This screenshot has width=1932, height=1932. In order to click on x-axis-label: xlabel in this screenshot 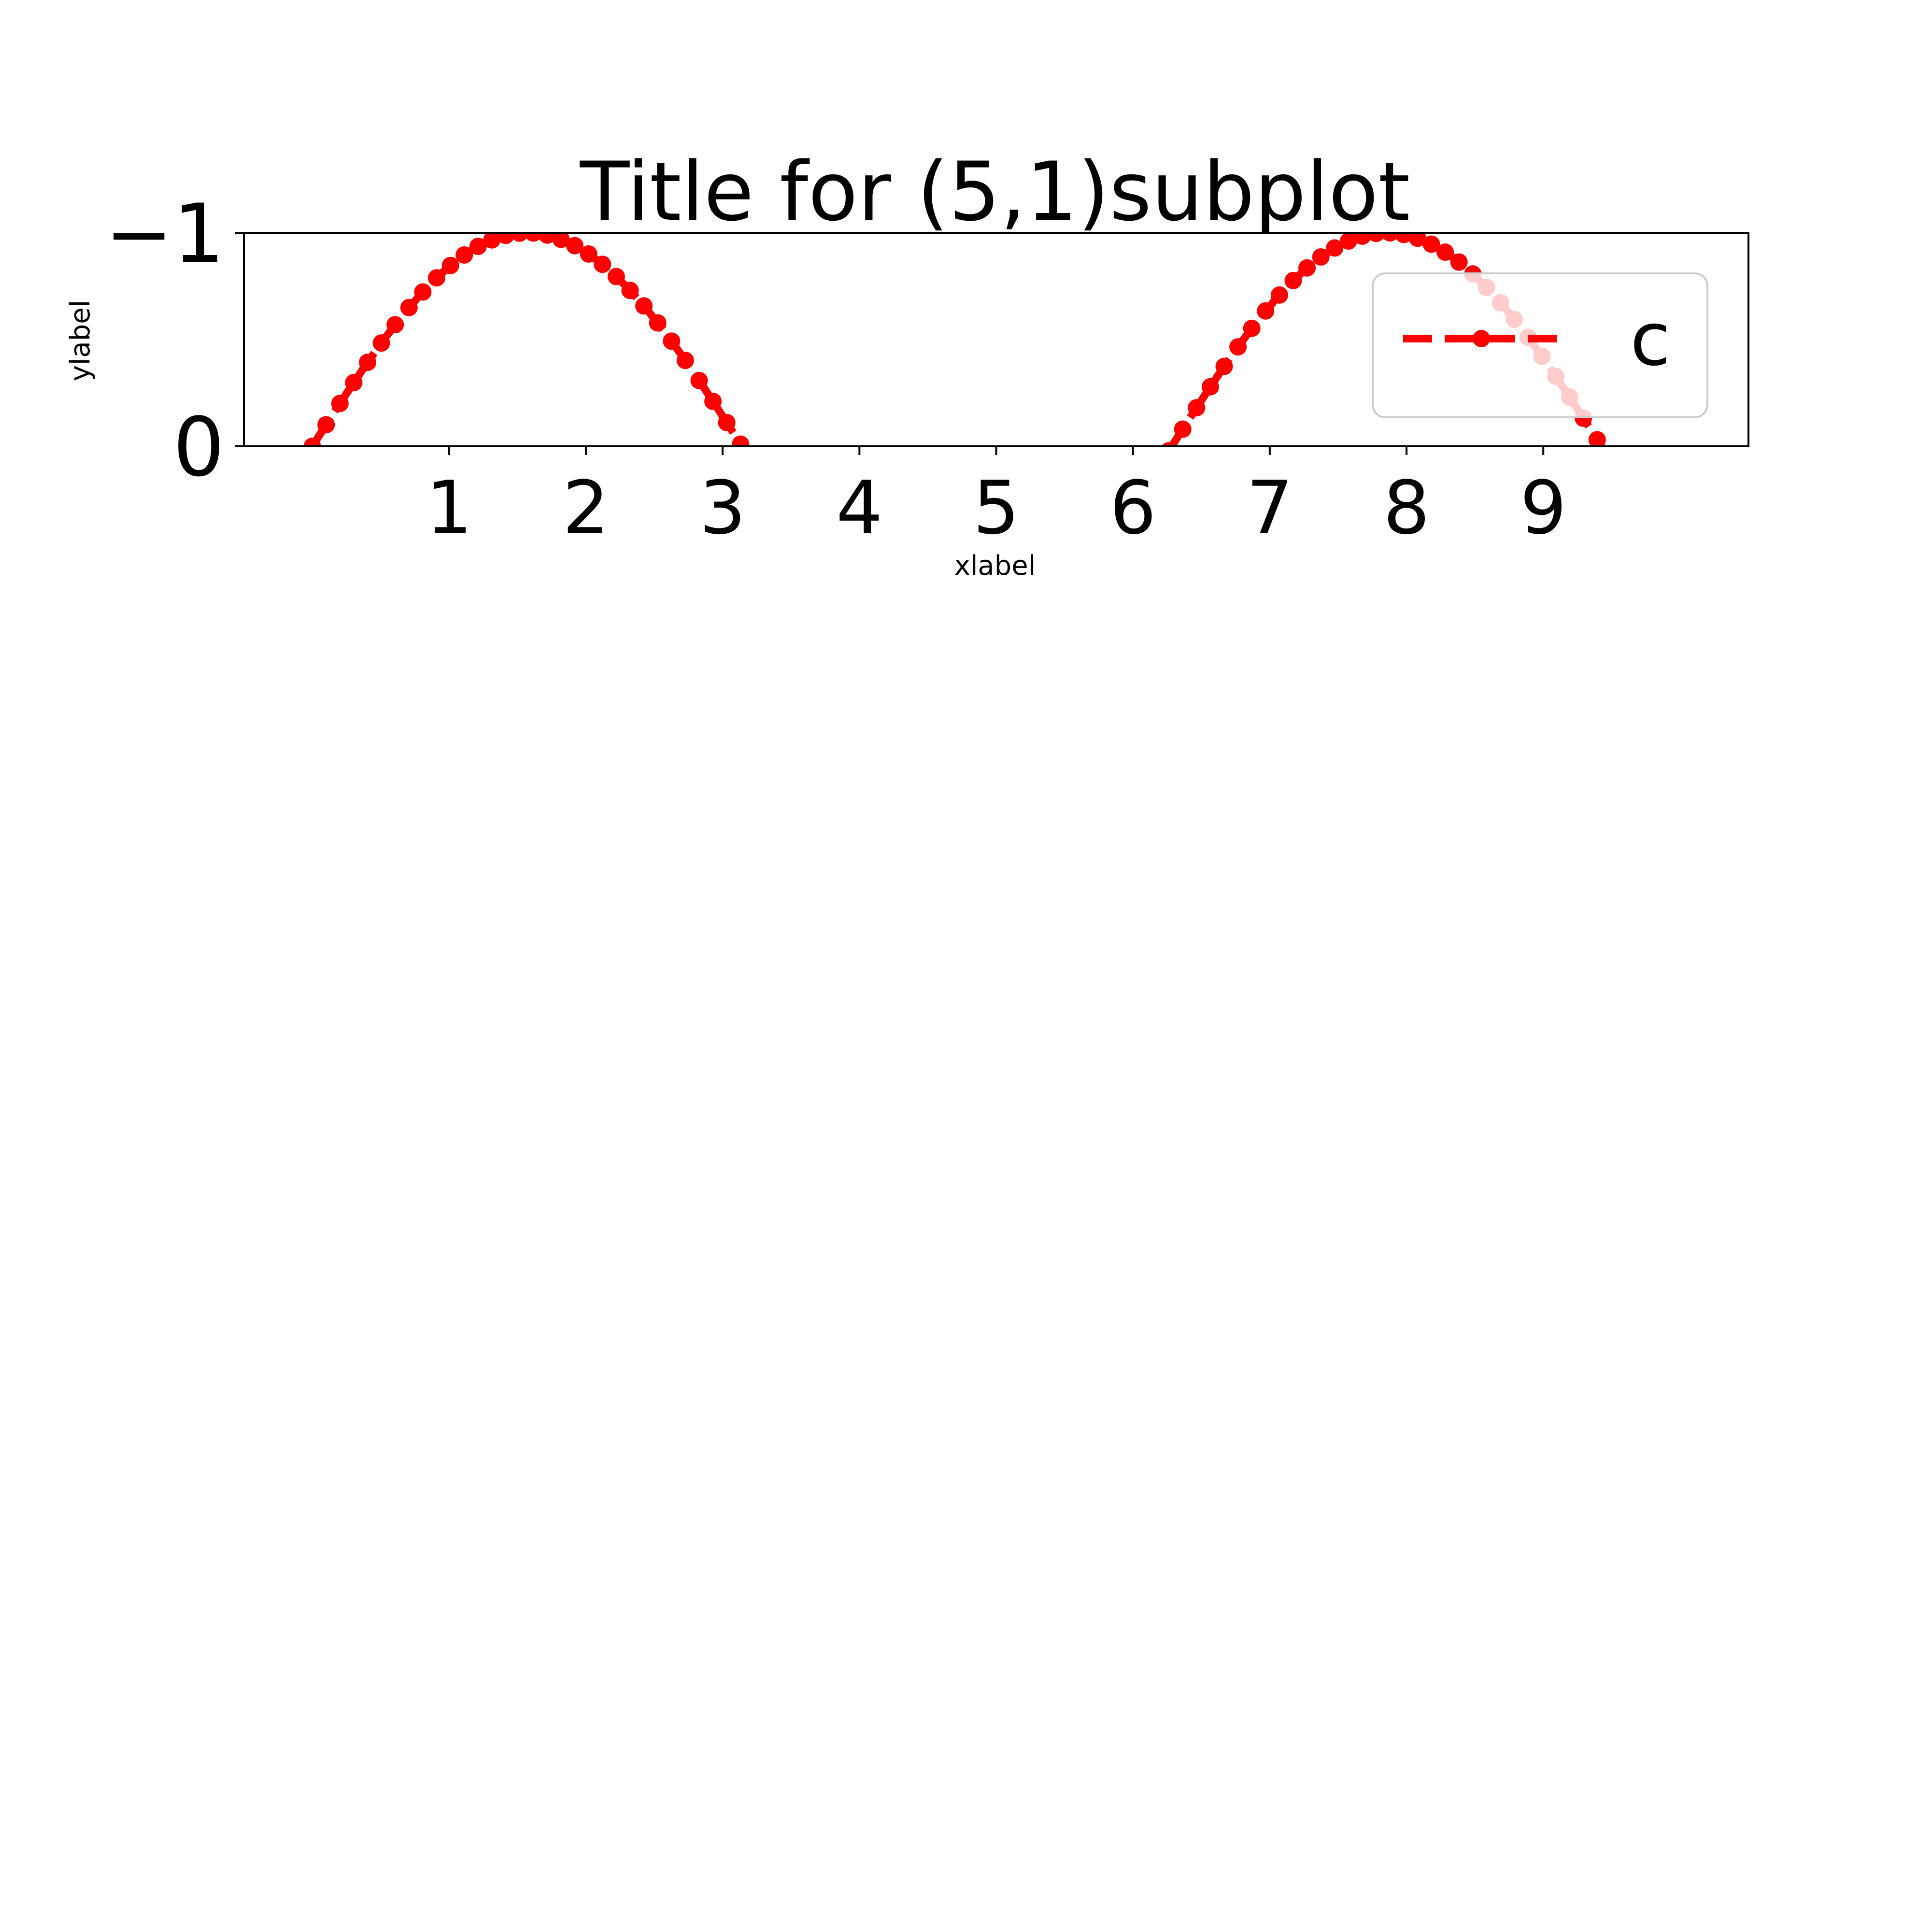, I will do `click(995, 566)`.